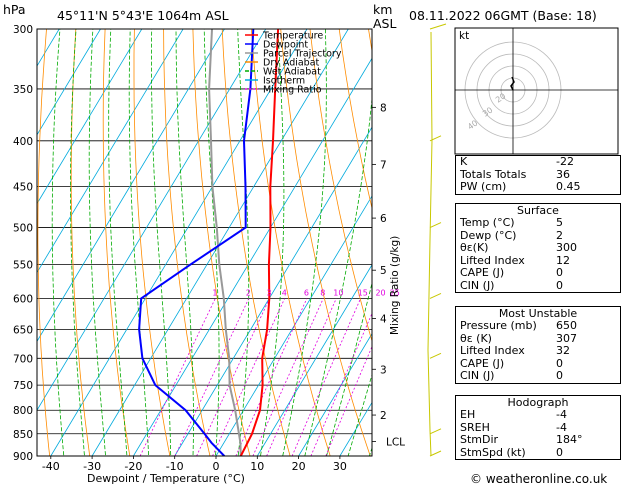 The height and width of the screenshot is (486, 629). What do you see at coordinates (487, 222) in the screenshot?
I see `surface-key: Temp (°C)` at bounding box center [487, 222].